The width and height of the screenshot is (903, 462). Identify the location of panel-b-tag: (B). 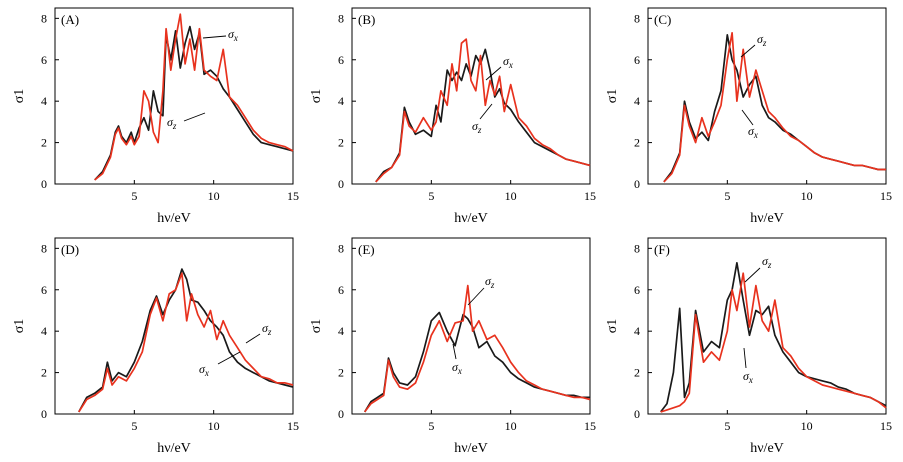
(366, 19).